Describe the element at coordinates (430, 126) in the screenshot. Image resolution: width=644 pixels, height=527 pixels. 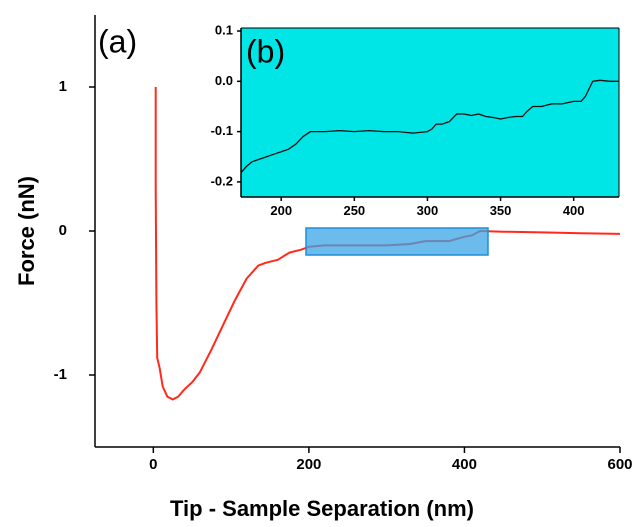
I see `data-line` at that location.